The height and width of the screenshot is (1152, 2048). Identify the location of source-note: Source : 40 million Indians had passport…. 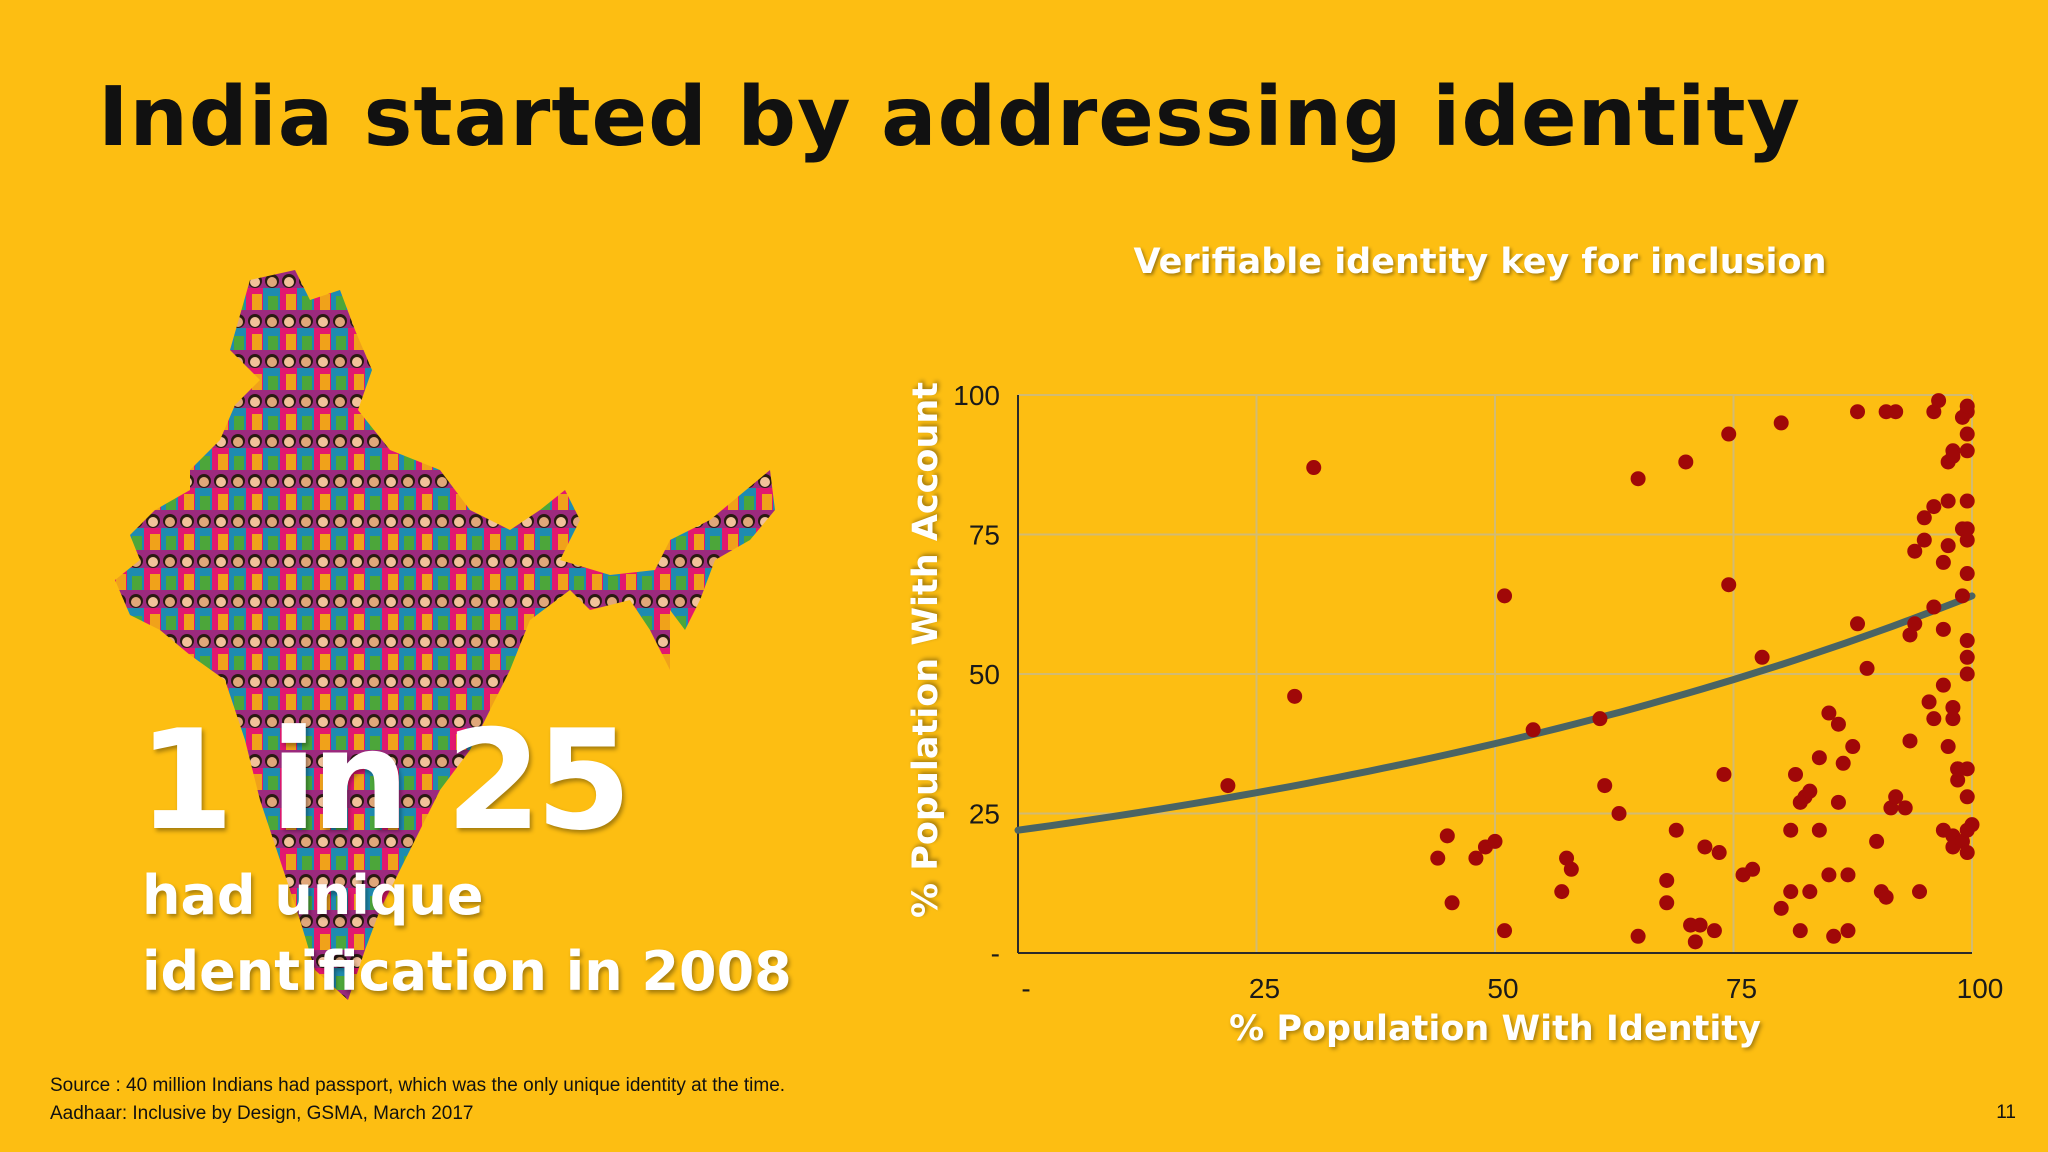
(417, 1100).